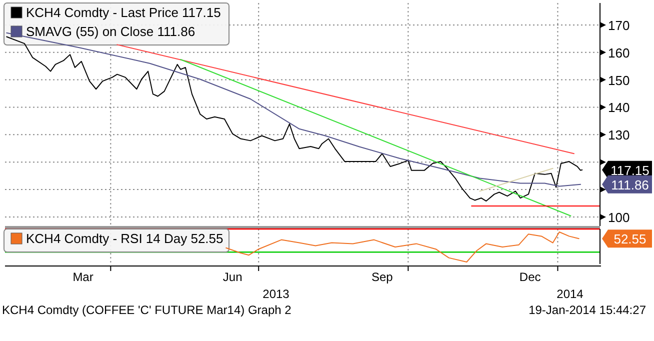 The width and height of the screenshot is (654, 341). I want to click on x-tick-label: Dec, so click(530, 277).